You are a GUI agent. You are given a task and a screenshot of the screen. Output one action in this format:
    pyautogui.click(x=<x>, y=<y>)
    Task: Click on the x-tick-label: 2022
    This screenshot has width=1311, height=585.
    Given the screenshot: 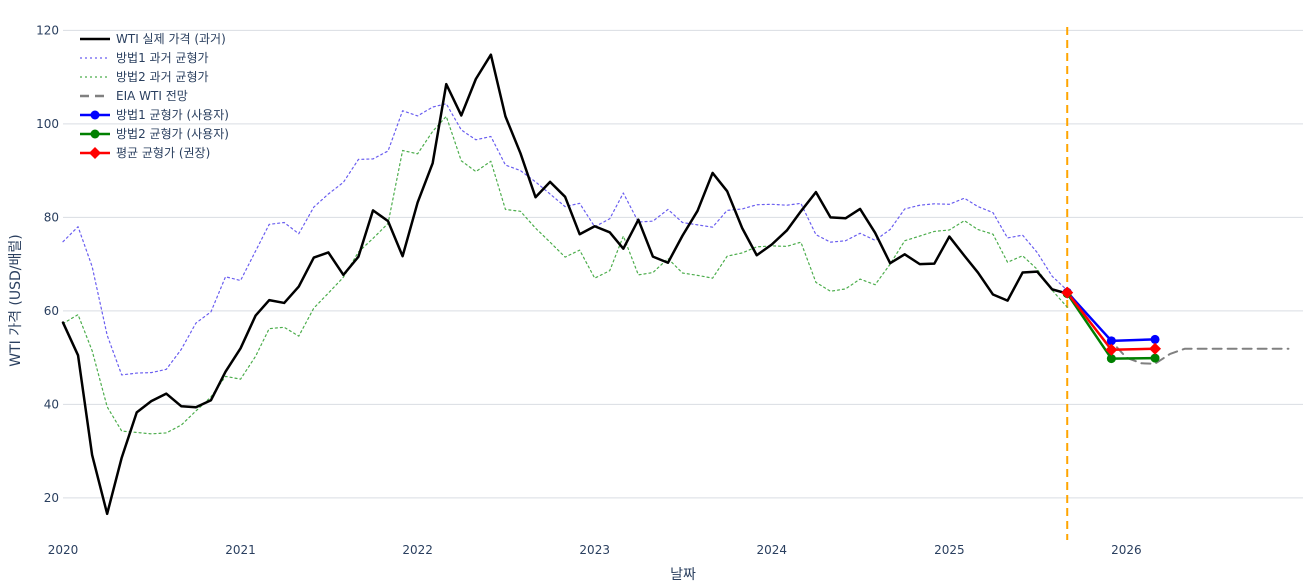 What is the action you would take?
    pyautogui.click(x=417, y=550)
    